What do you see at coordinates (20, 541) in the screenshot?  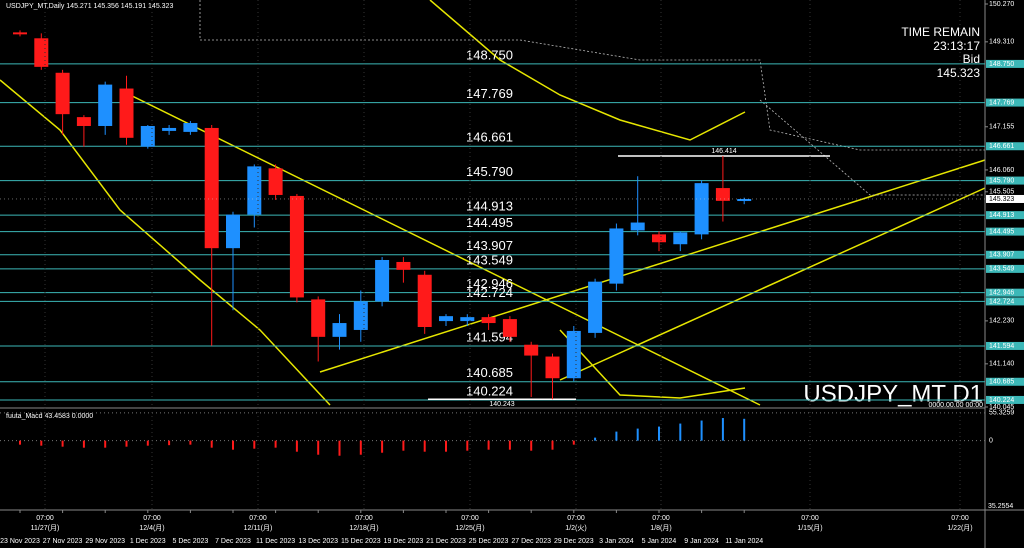 I see `x-tick-label: 23 Nov 2023` at bounding box center [20, 541].